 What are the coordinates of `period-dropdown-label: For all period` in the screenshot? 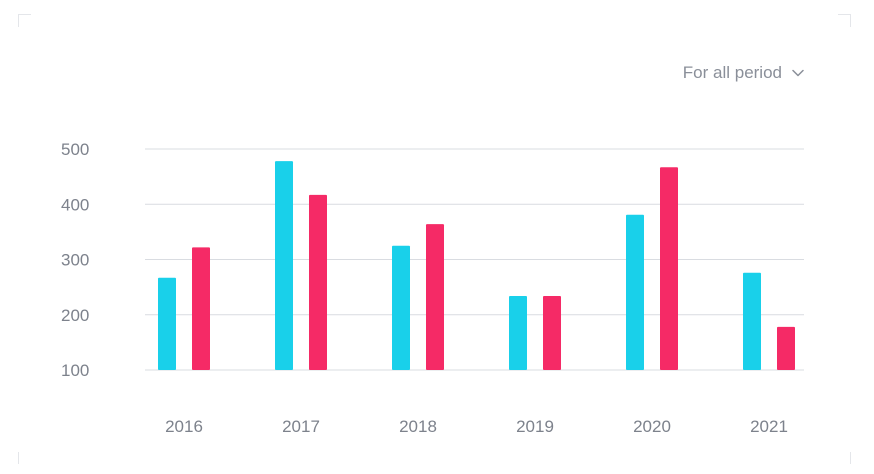 It's located at (732, 72).